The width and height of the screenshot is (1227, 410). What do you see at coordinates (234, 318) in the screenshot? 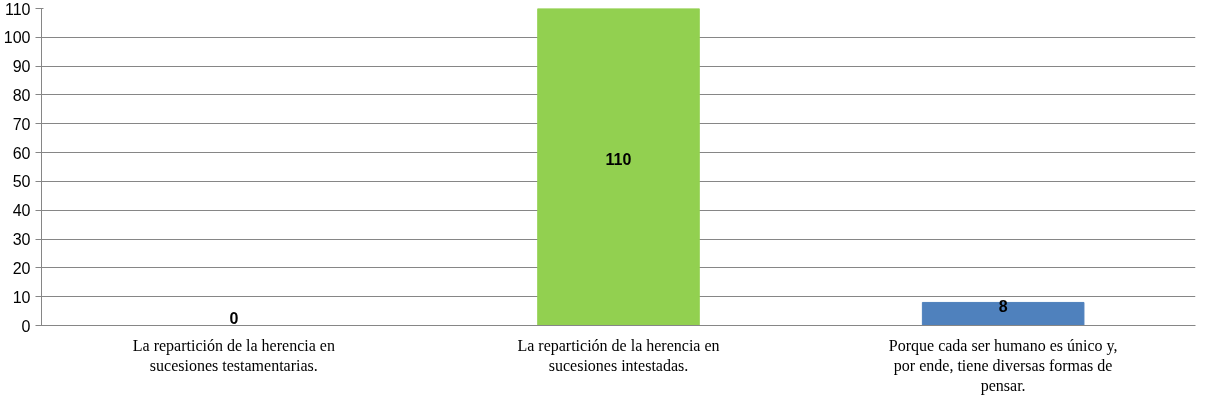
I see `data-label: 0` at bounding box center [234, 318].